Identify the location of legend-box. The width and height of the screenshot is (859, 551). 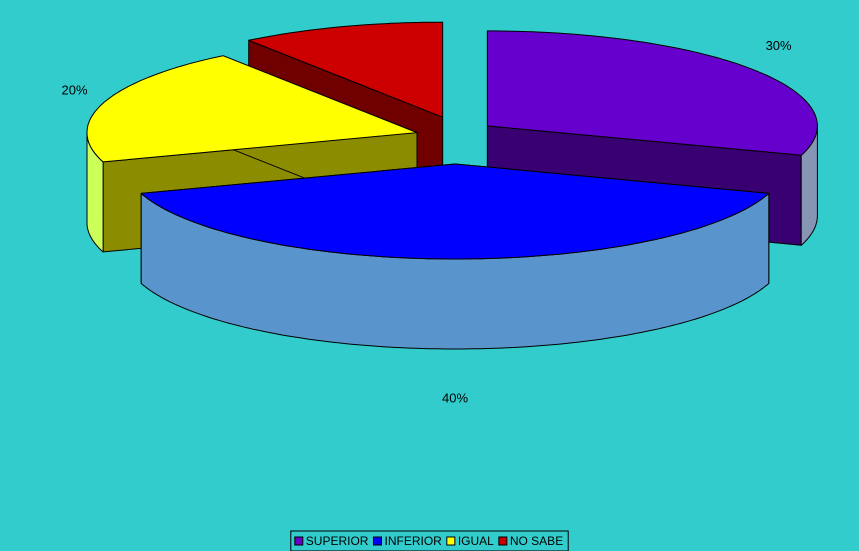
(429, 540).